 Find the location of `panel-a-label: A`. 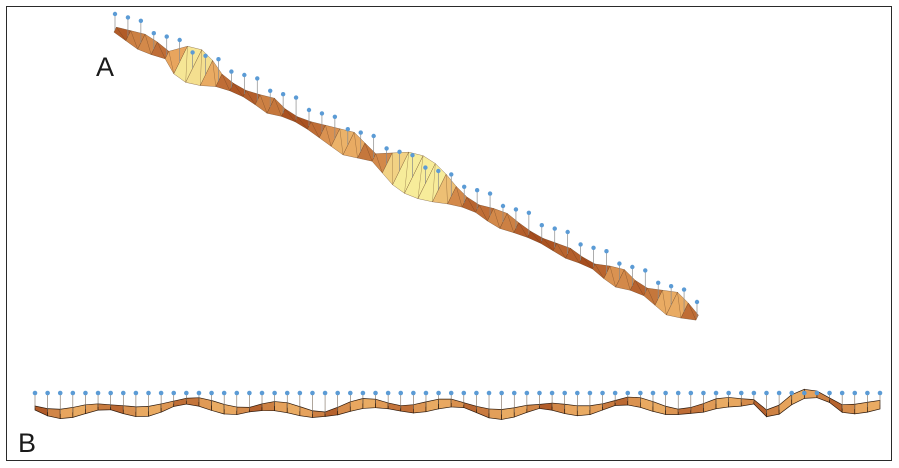

panel-a-label: A is located at coordinates (105, 67).